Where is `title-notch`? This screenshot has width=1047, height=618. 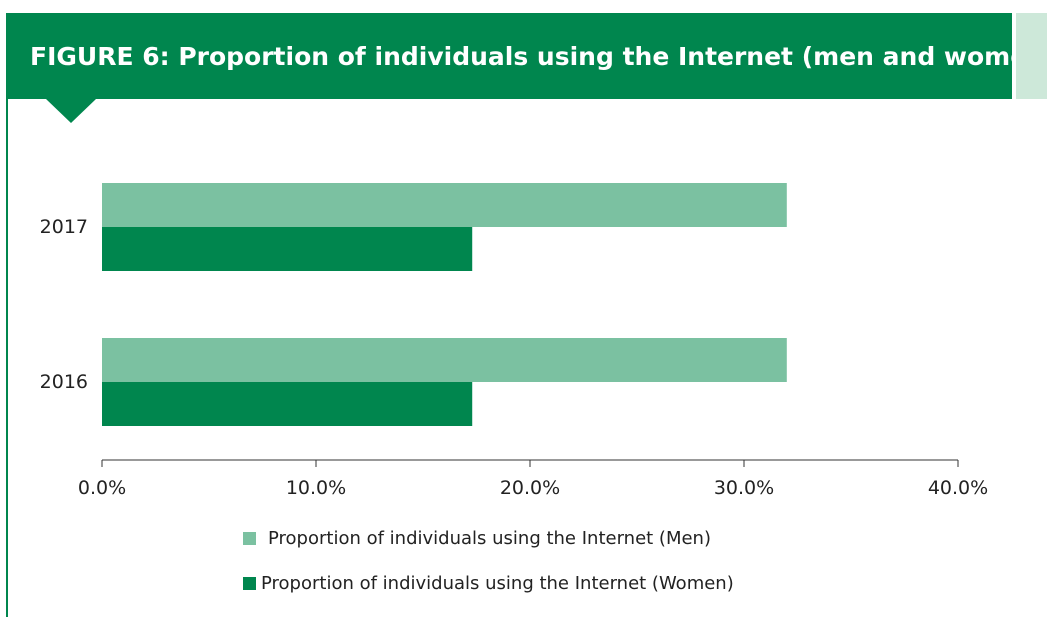
title-notch is located at coordinates (71, 111).